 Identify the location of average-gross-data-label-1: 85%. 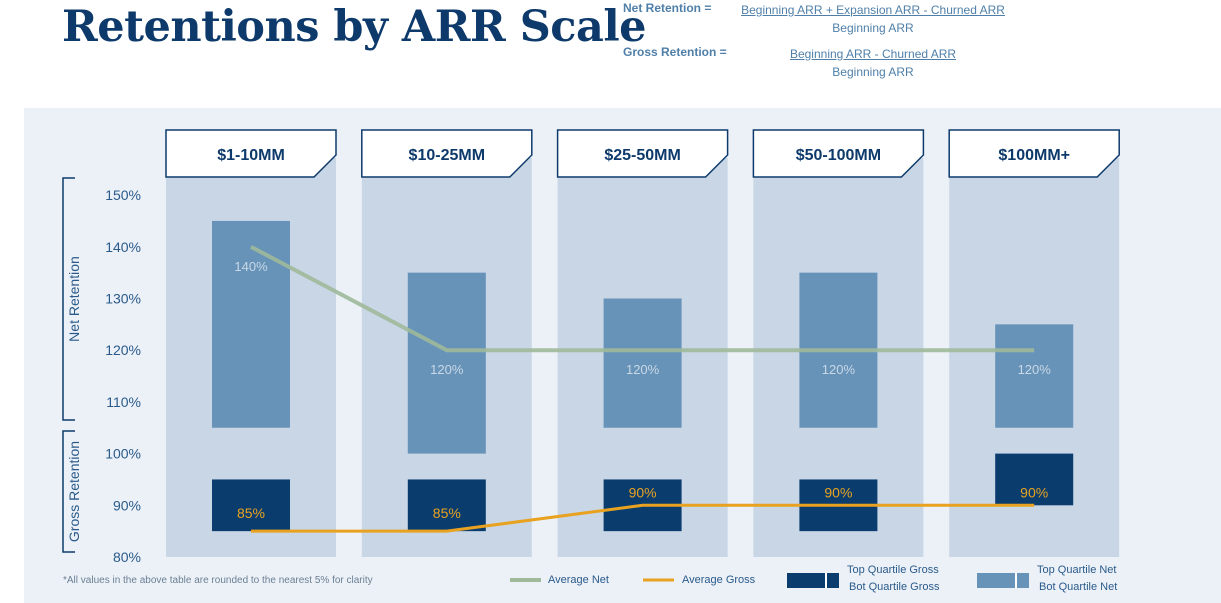
(251, 513).